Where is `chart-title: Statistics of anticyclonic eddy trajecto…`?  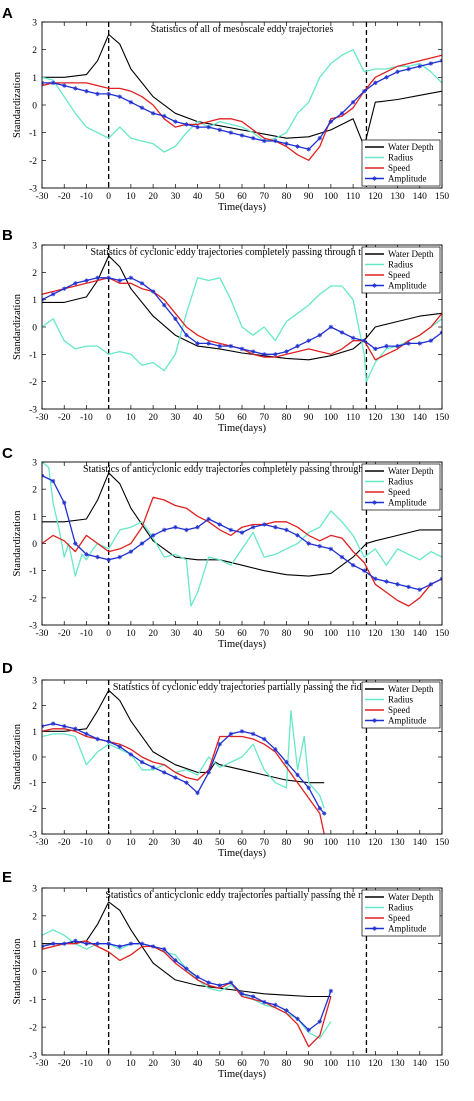 chart-title: Statistics of anticyclonic eddy trajecto… is located at coordinates (242, 895).